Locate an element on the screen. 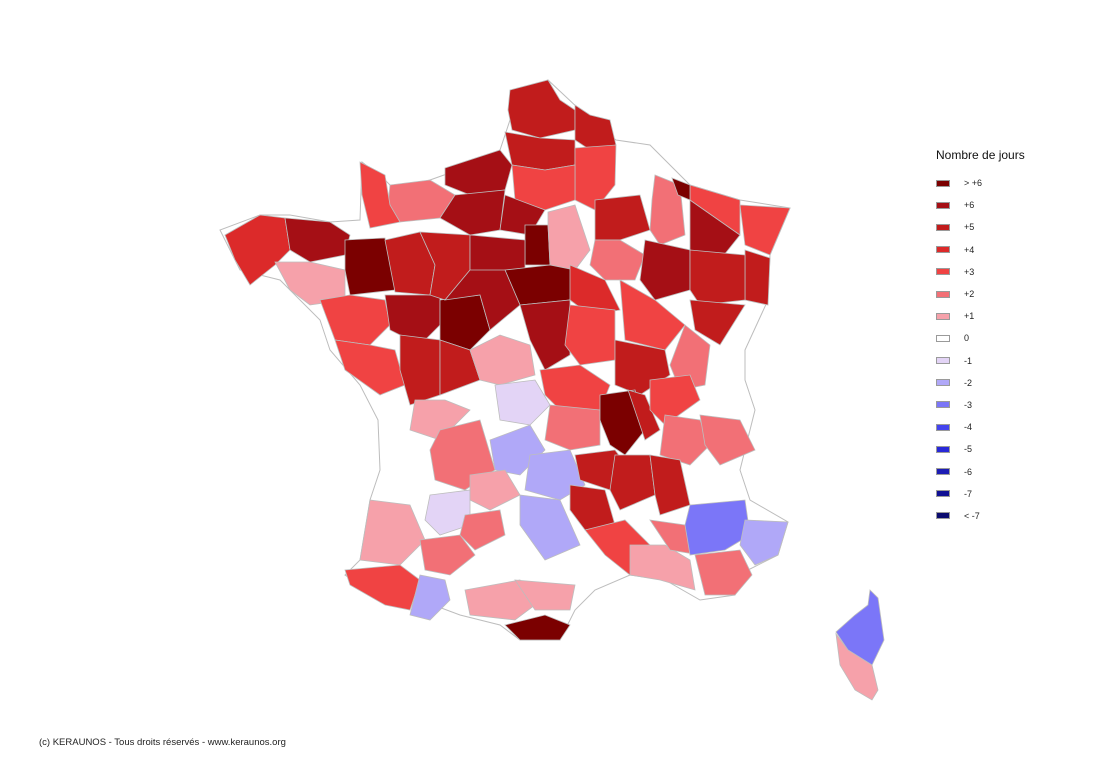  legend-title: Nombre de jours is located at coordinates (980, 155).